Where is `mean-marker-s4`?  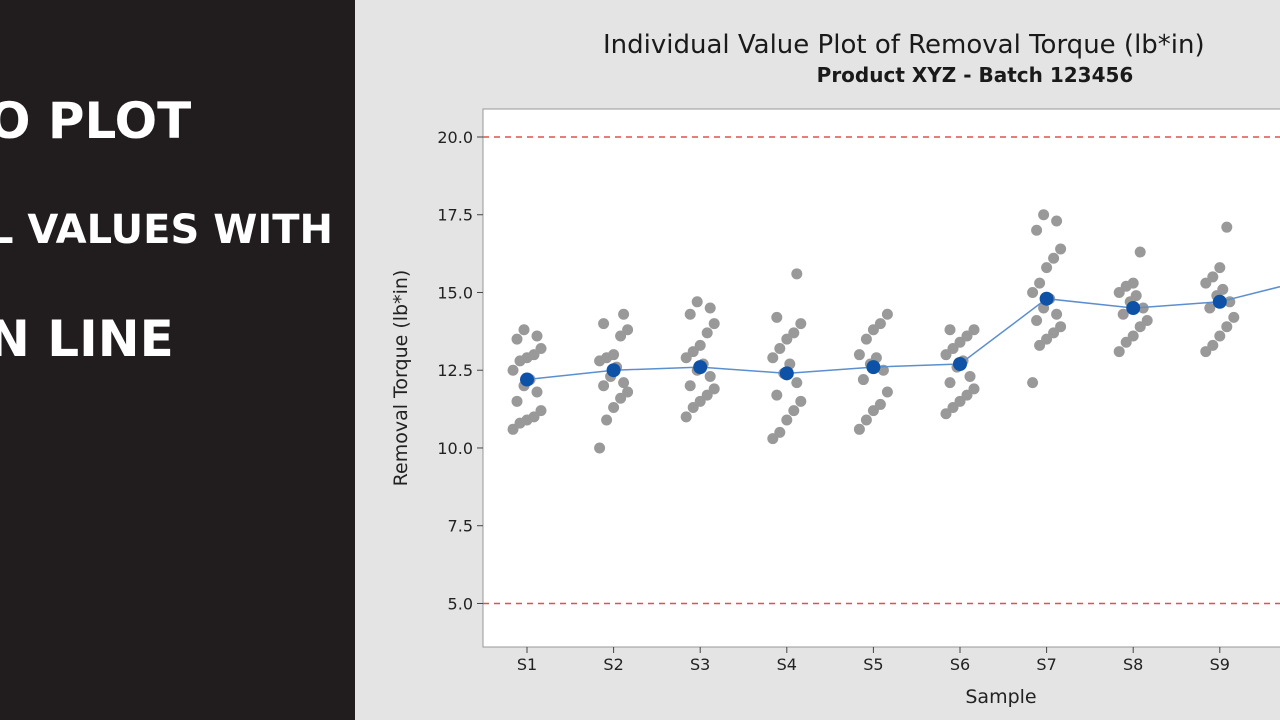
mean-marker-s4 is located at coordinates (786, 373).